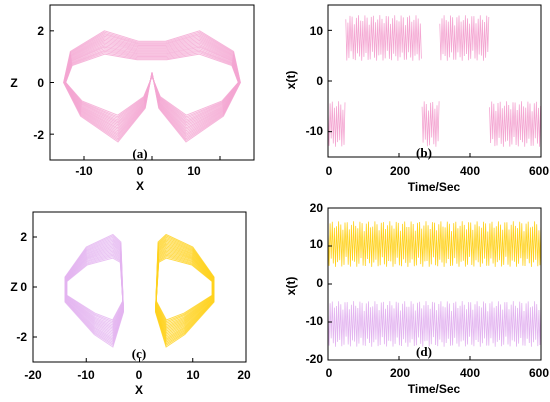 This screenshot has height=402, width=550. Describe the element at coordinates (139, 290) in the screenshot. I see `panel-c-series-group` at that location.